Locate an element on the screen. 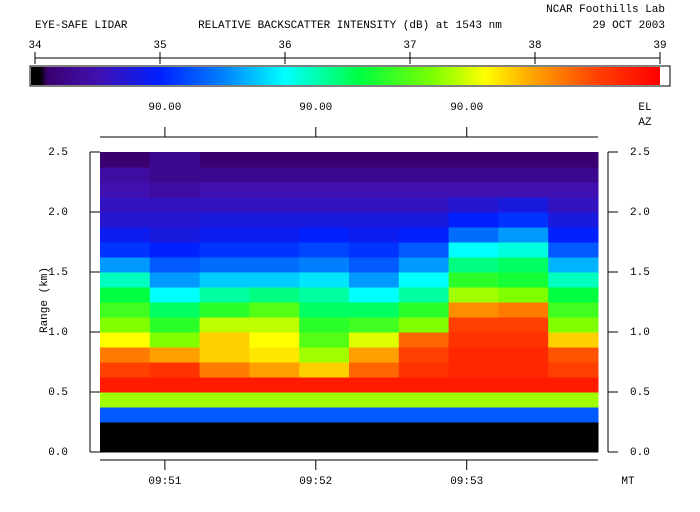 The height and width of the screenshot is (512, 700). el-value: 90.00 is located at coordinates (466, 108).